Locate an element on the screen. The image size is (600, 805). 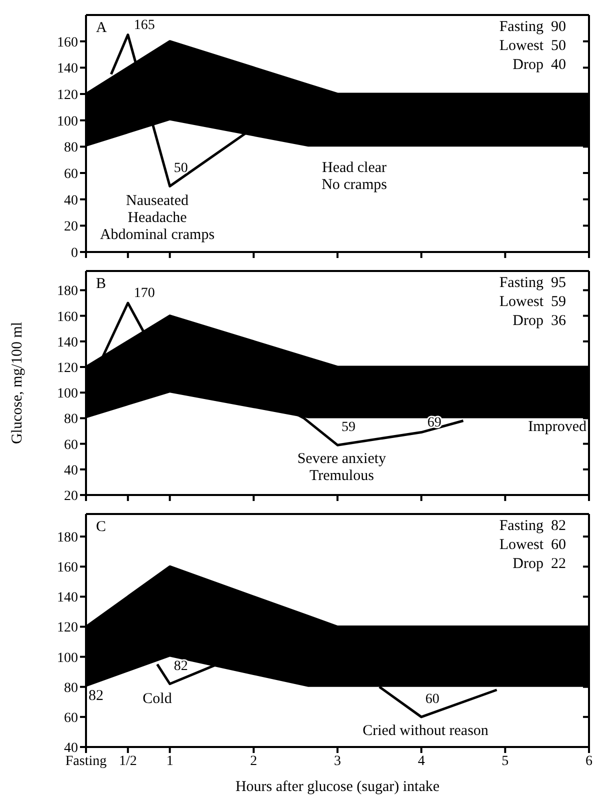
annotation: B is located at coordinates (101, 284).